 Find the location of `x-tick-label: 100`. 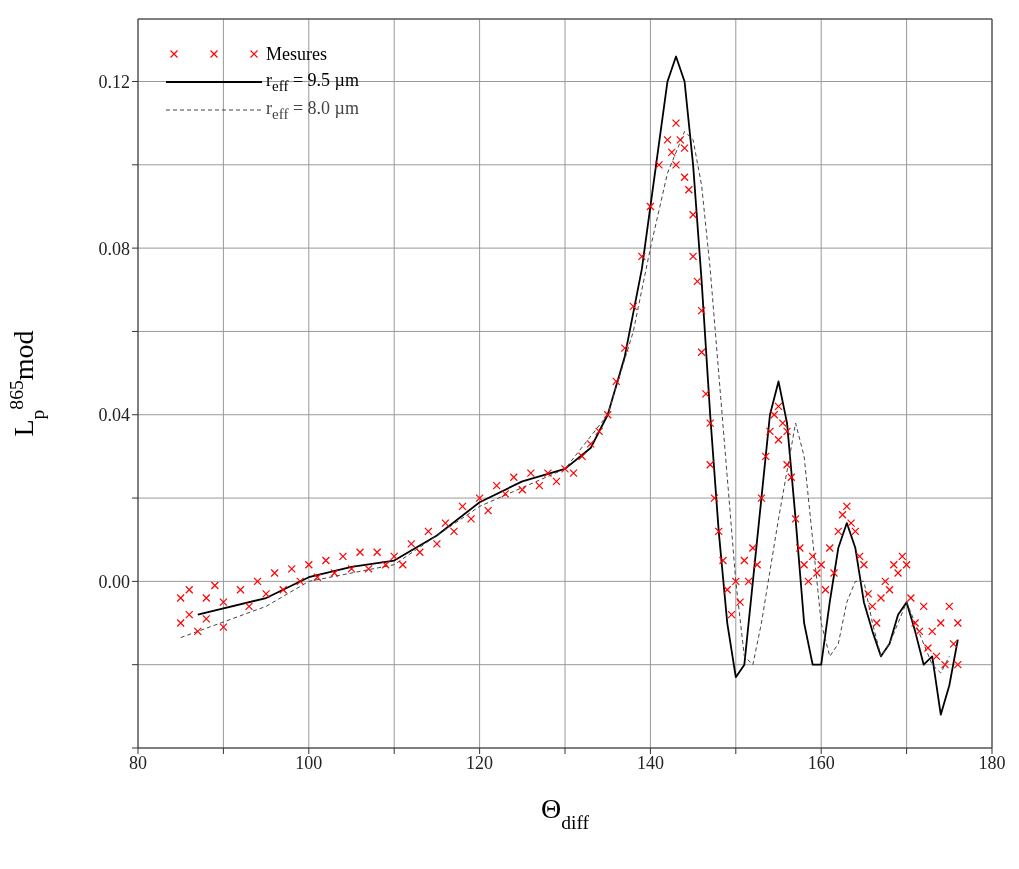

x-tick-label: 100 is located at coordinates (309, 762).